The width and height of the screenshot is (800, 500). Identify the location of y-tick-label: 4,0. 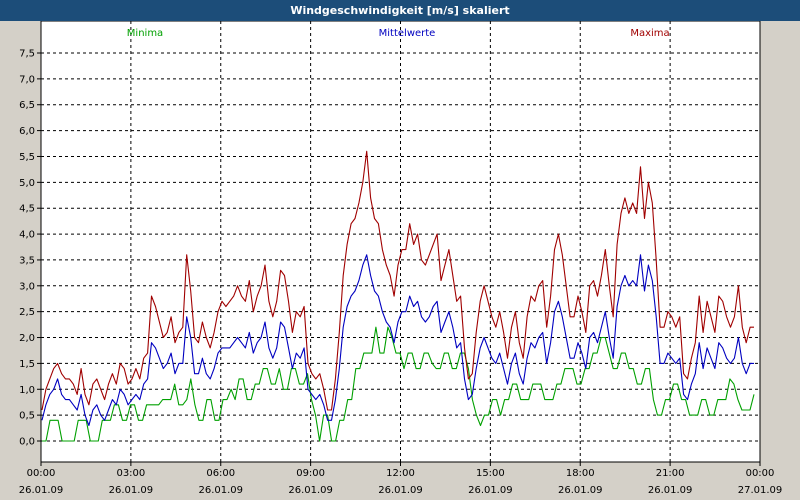
(27, 235).